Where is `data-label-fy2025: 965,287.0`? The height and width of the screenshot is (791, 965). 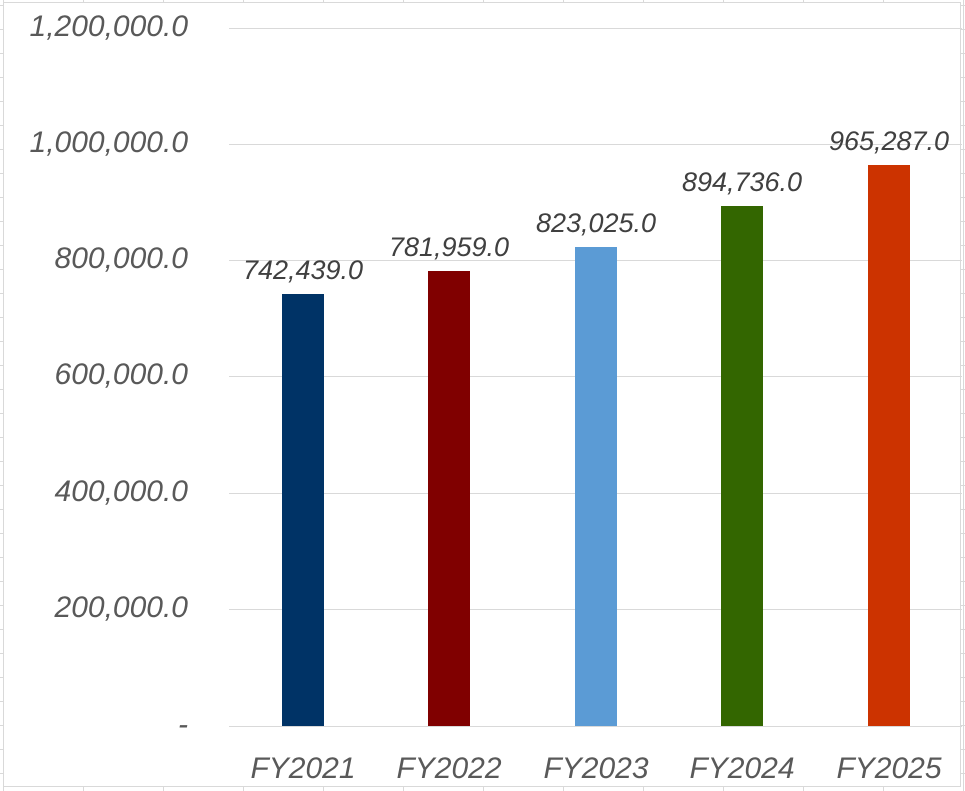 data-label-fy2025: 965,287.0 is located at coordinates (889, 141).